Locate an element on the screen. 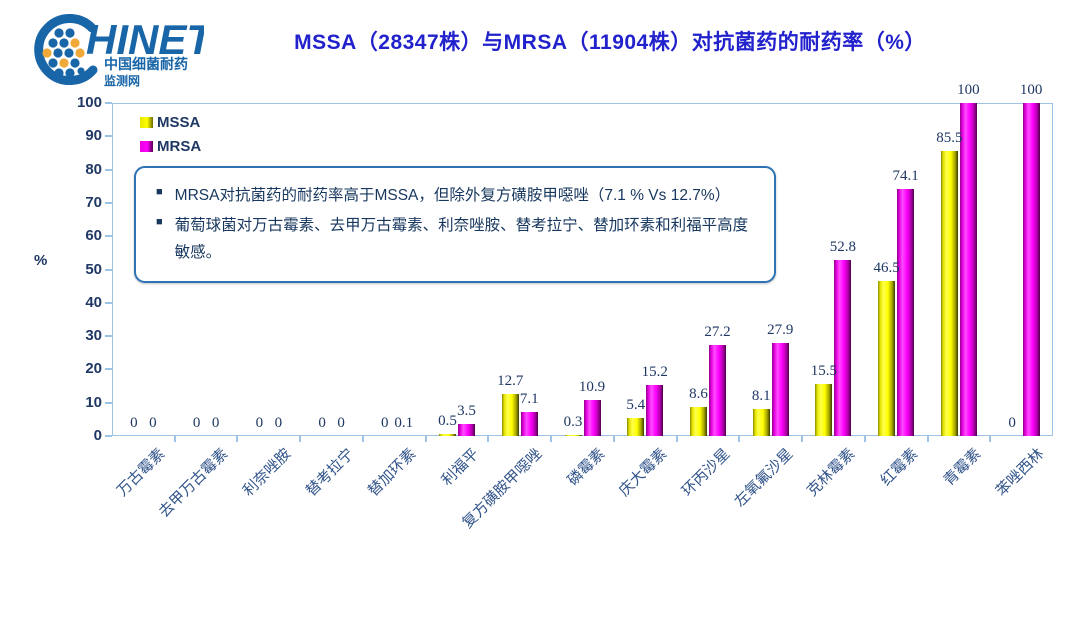  bar-mrsa-青霉素 is located at coordinates (968, 269).